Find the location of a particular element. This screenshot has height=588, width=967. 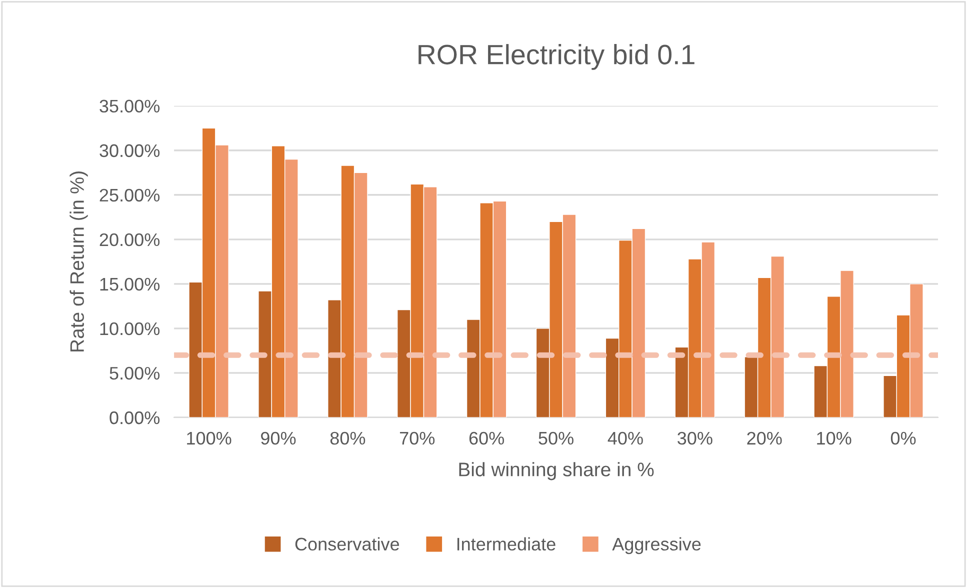

x-axis-title: Bid winning share in % is located at coordinates (556, 471).